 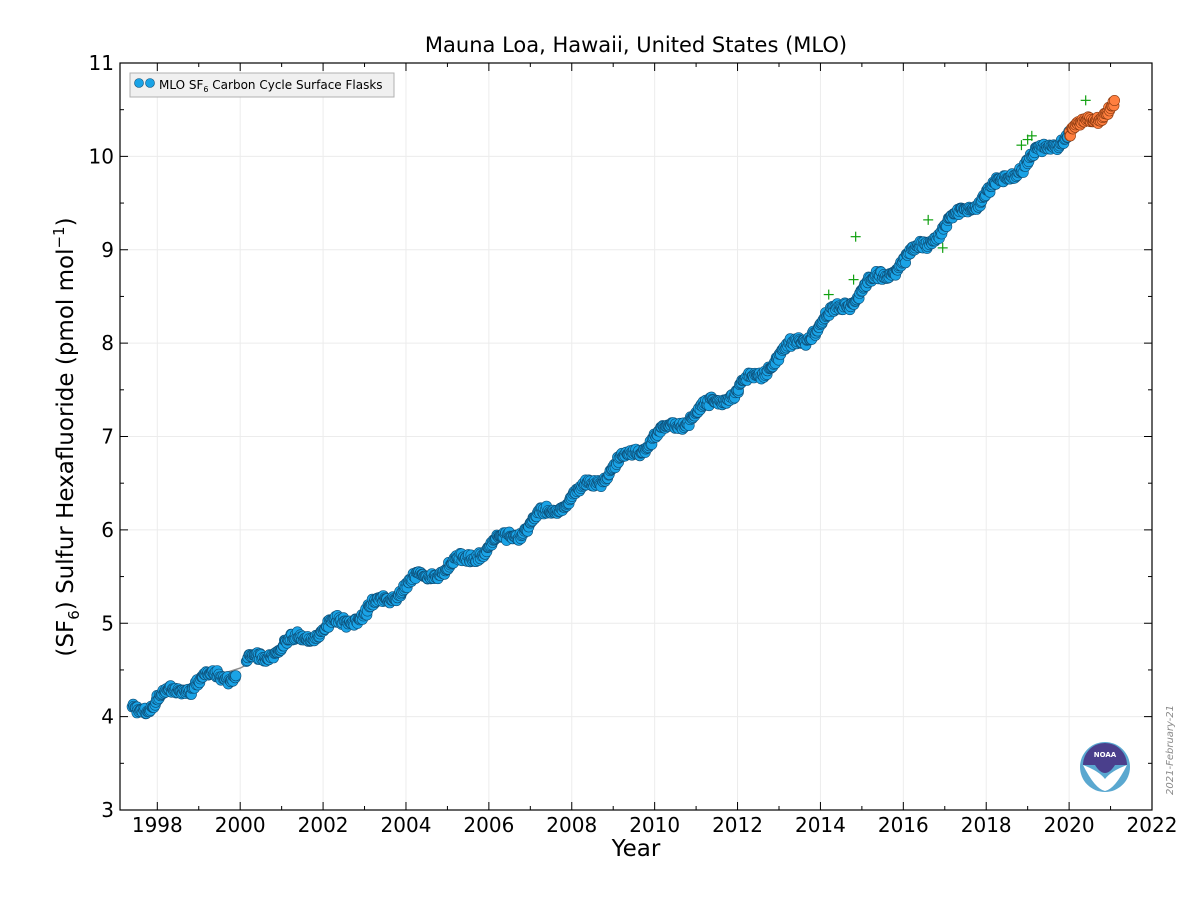 I want to click on y-axis-title: (SF6) Sulfur Hexafluoride (pmol mol−1), so click(x=66, y=436).